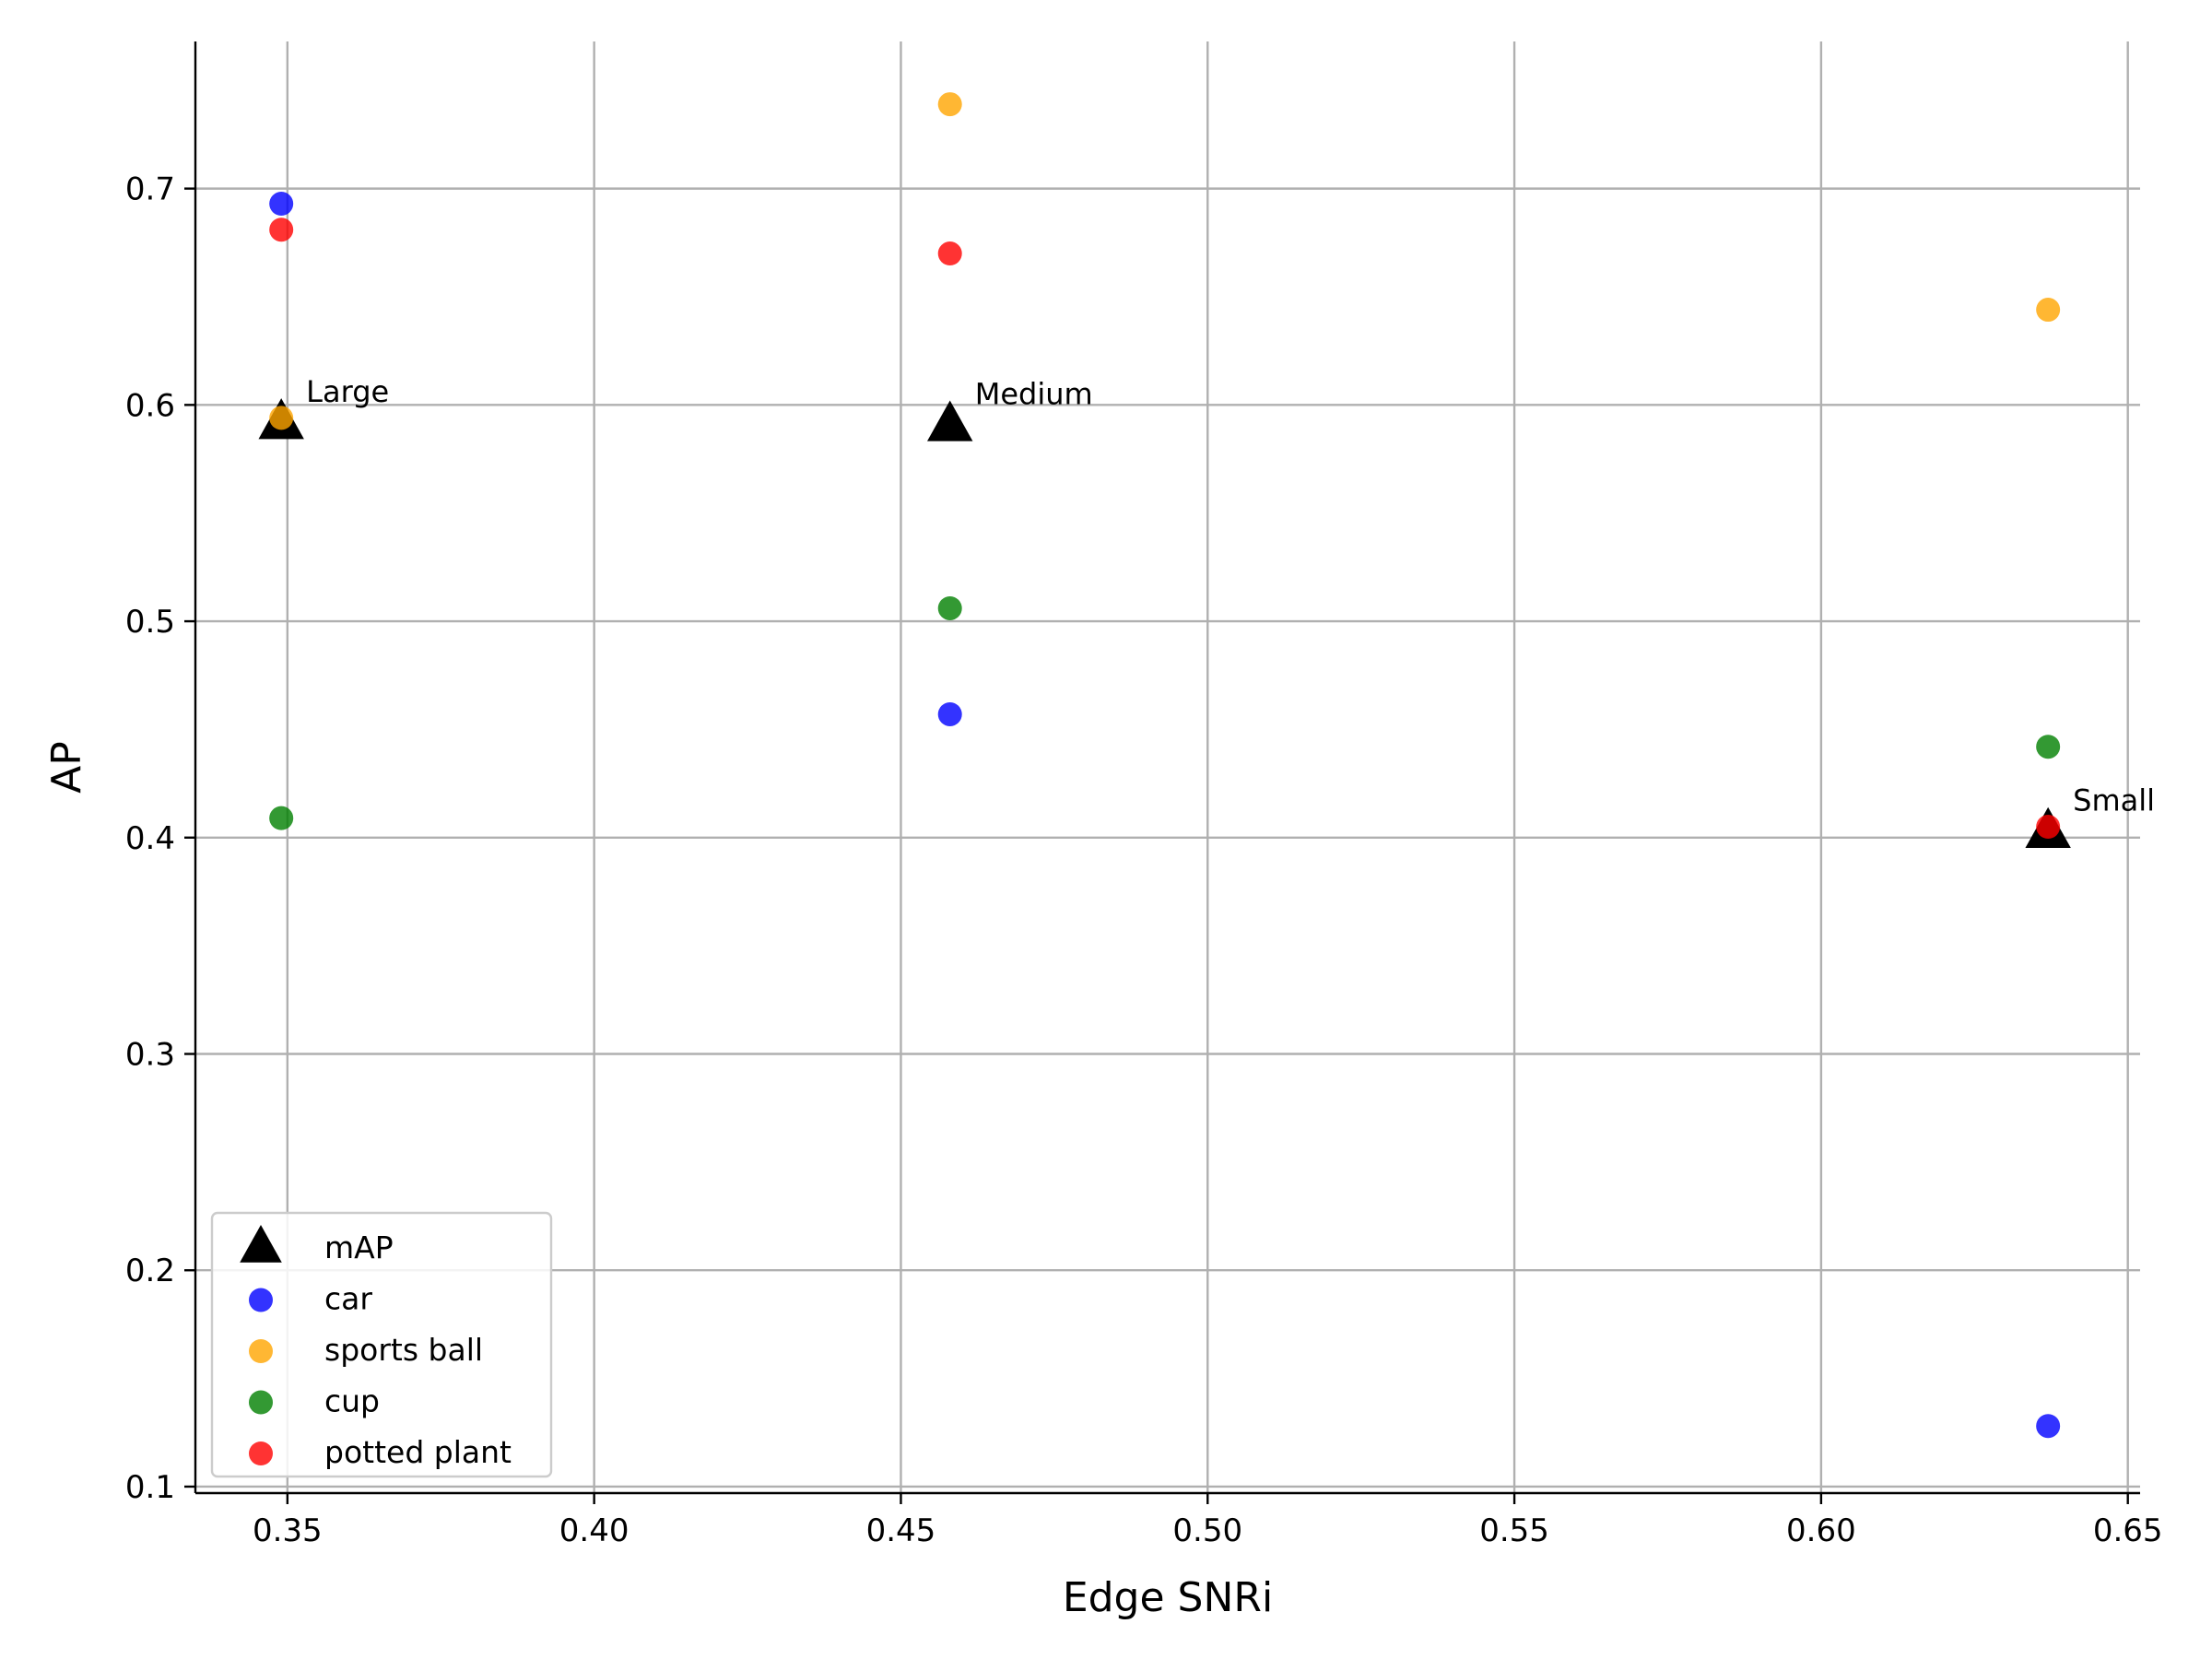  What do you see at coordinates (2114, 800) in the screenshot?
I see `point-label-small: Small` at bounding box center [2114, 800].